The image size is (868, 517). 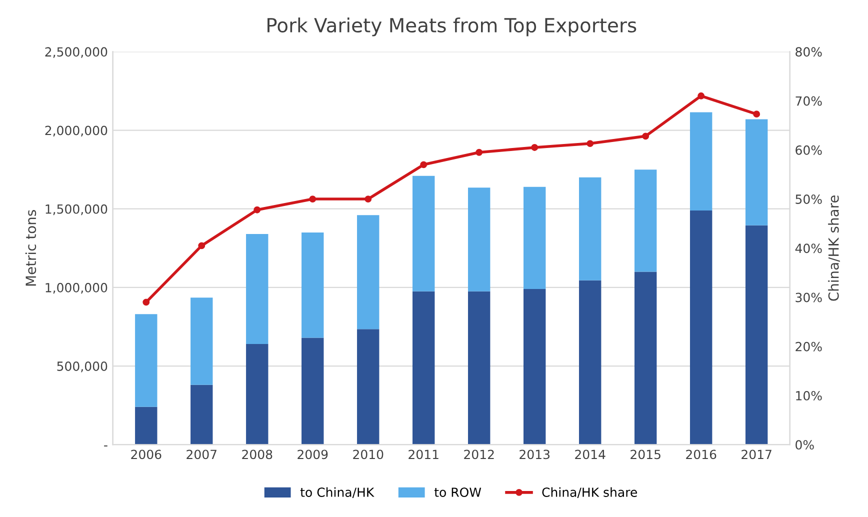 I want to click on x-tick-label: 2017, so click(x=757, y=455).